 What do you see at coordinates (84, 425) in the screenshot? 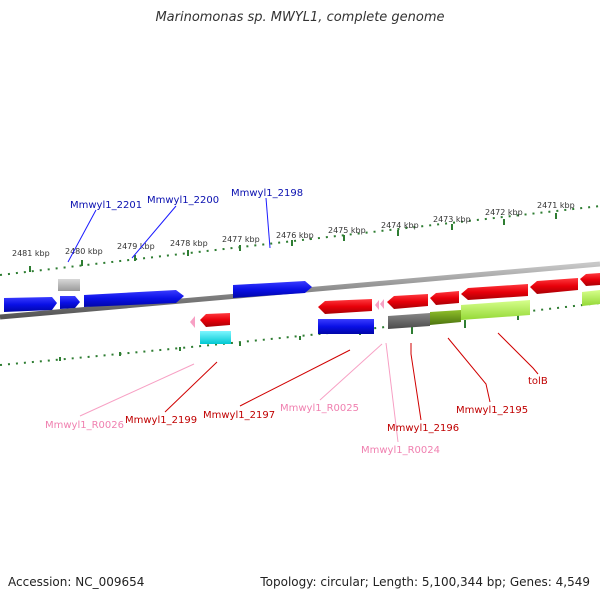
I see `label-mmwyl1-r0026: Mmwyl1_R0026` at bounding box center [84, 425].